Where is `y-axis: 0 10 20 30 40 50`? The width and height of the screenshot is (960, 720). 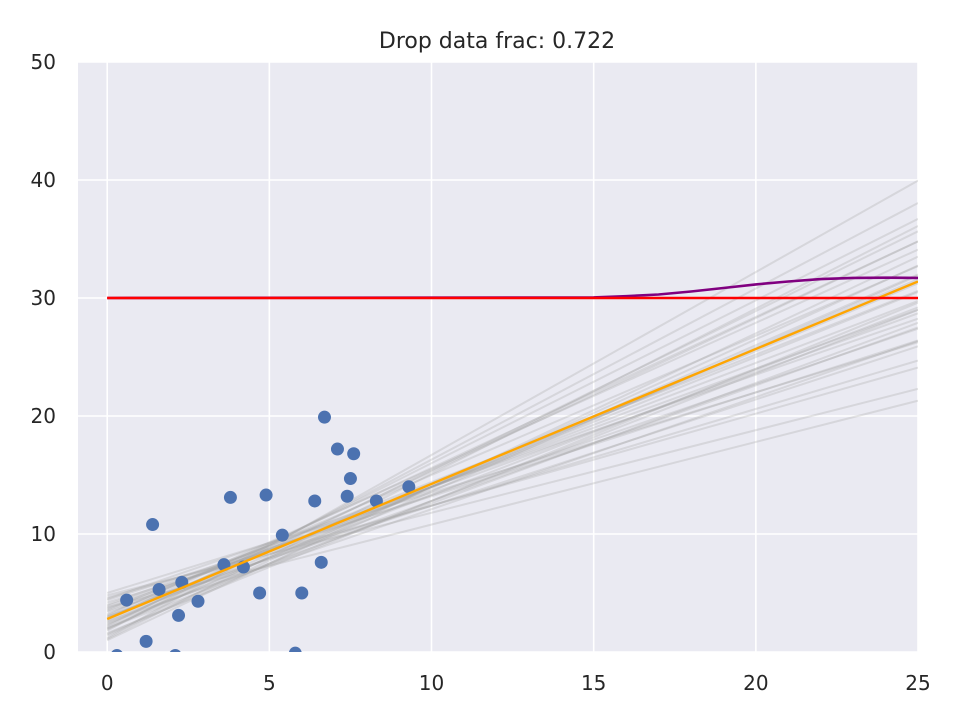 y-axis: 0 10 20 30 40 50 is located at coordinates (43, 357).